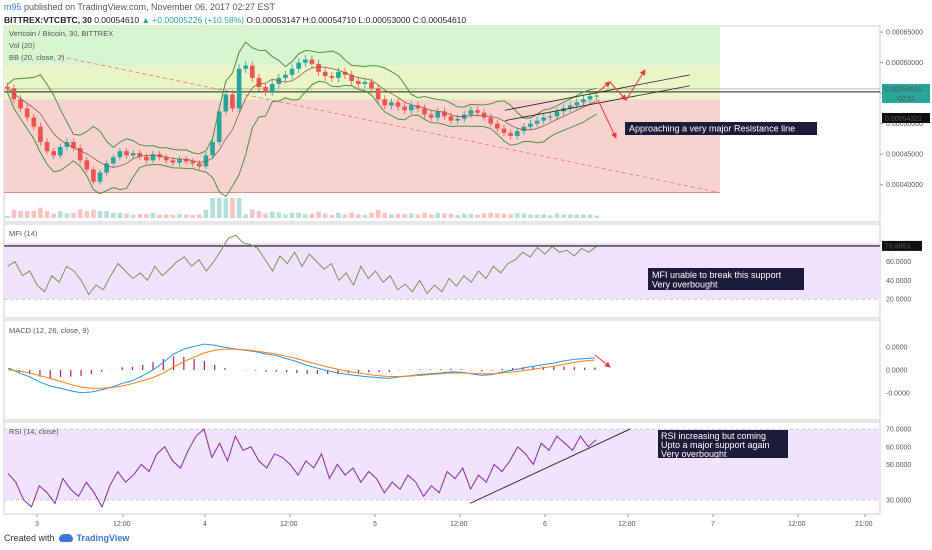  What do you see at coordinates (898, 262) in the screenshot?
I see `y-tick-label-mfi: 60.0000` at bounding box center [898, 262].